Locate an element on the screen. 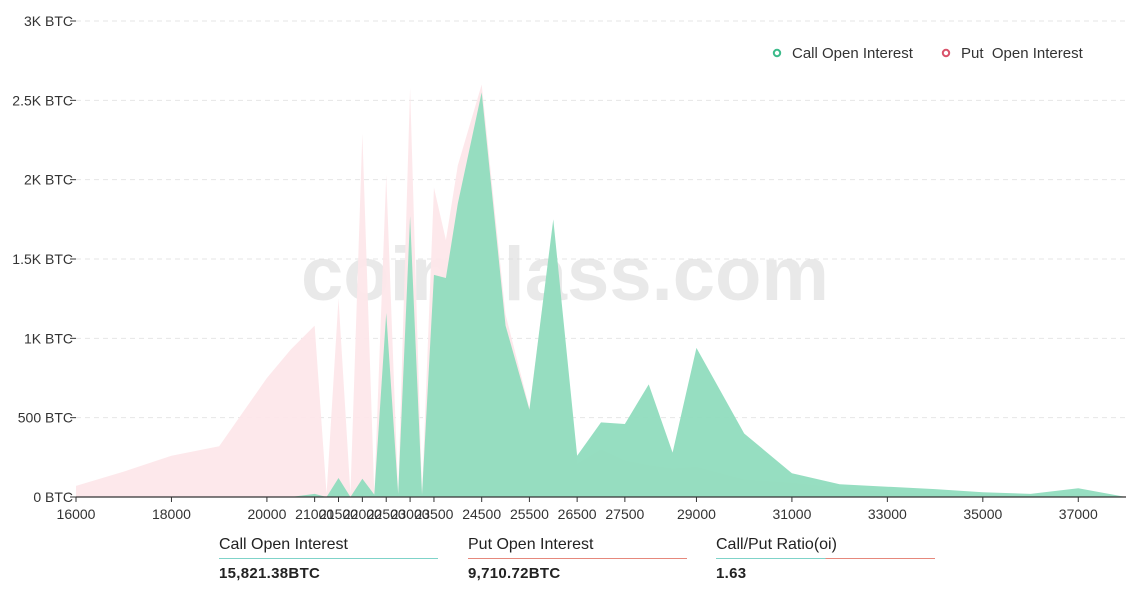 This screenshot has width=1139, height=595. x-tick-label: 20000 is located at coordinates (266, 514).